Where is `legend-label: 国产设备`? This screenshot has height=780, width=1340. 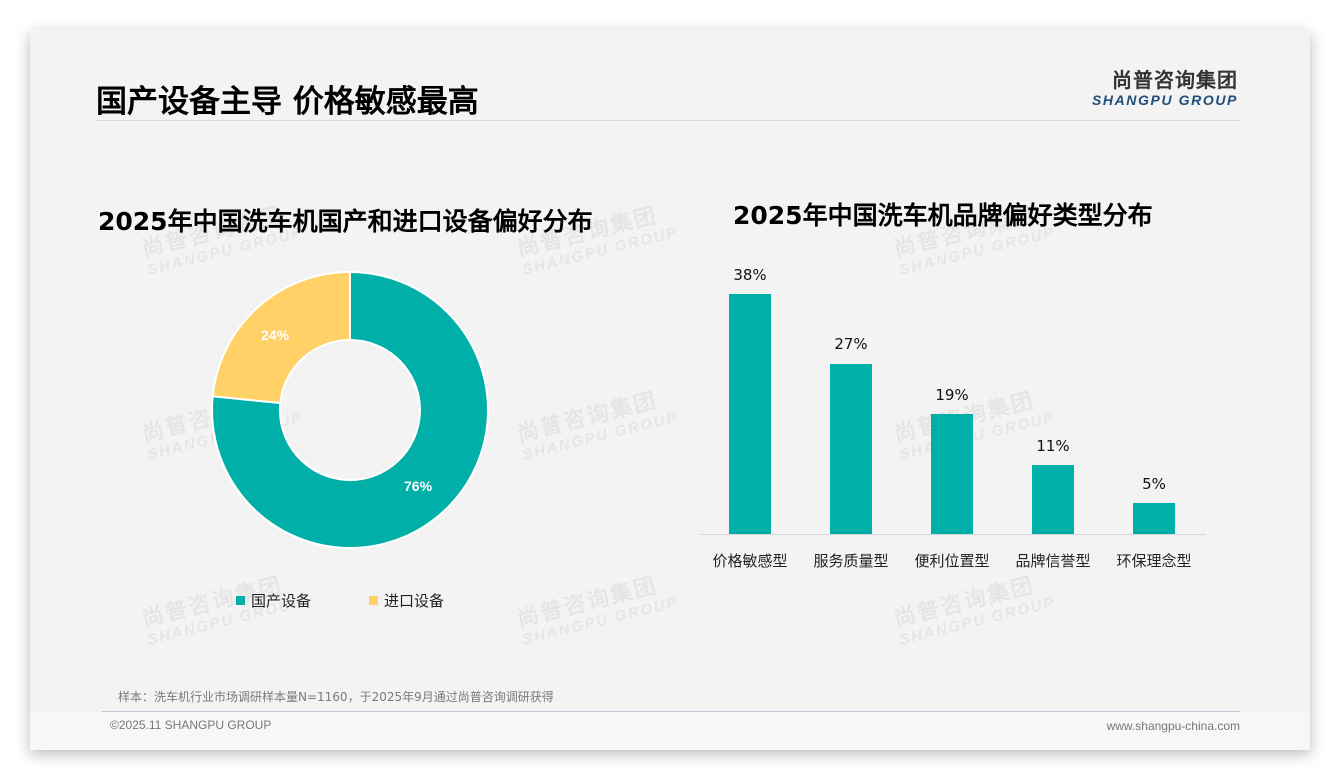
legend-label: 国产设备 is located at coordinates (281, 601).